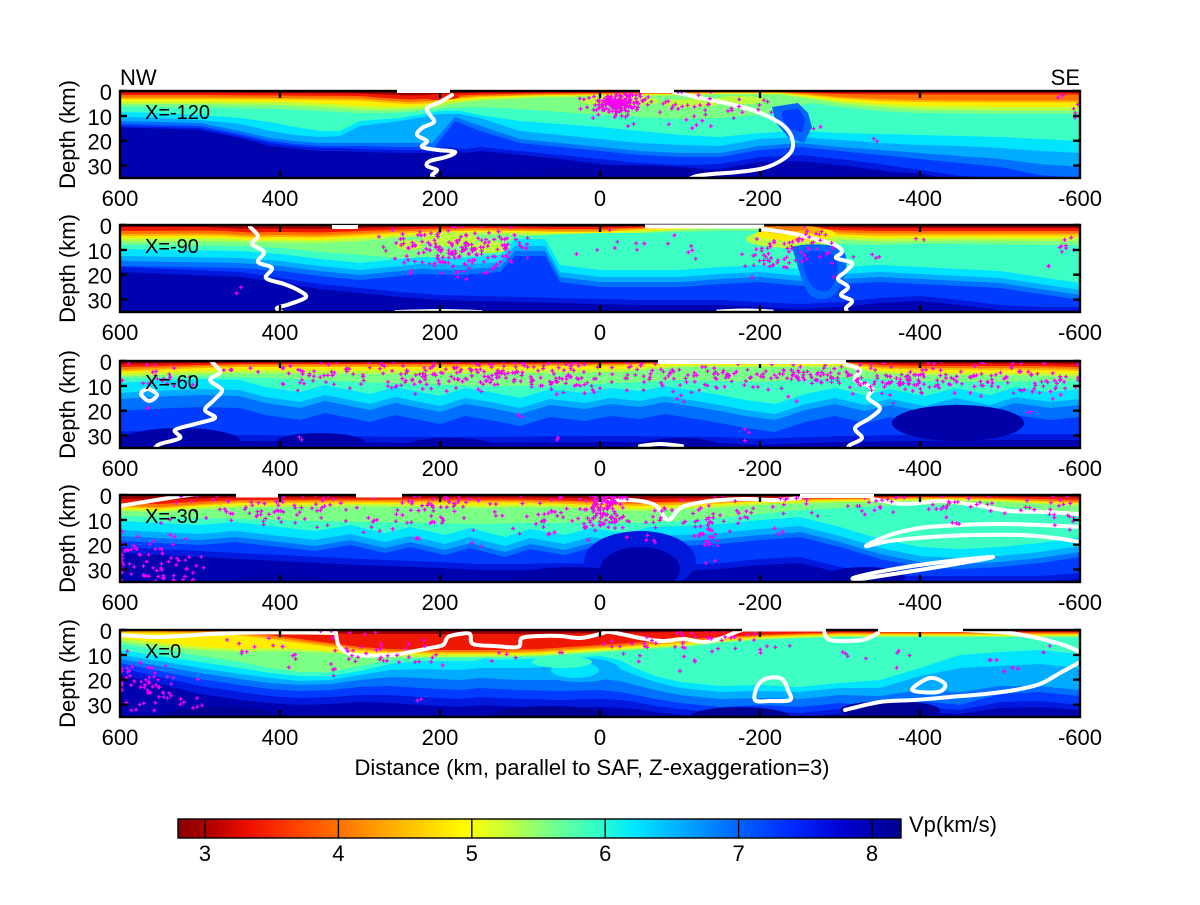 This screenshot has width=1200, height=905. I want to click on svg-text: X=0, so click(163, 652).